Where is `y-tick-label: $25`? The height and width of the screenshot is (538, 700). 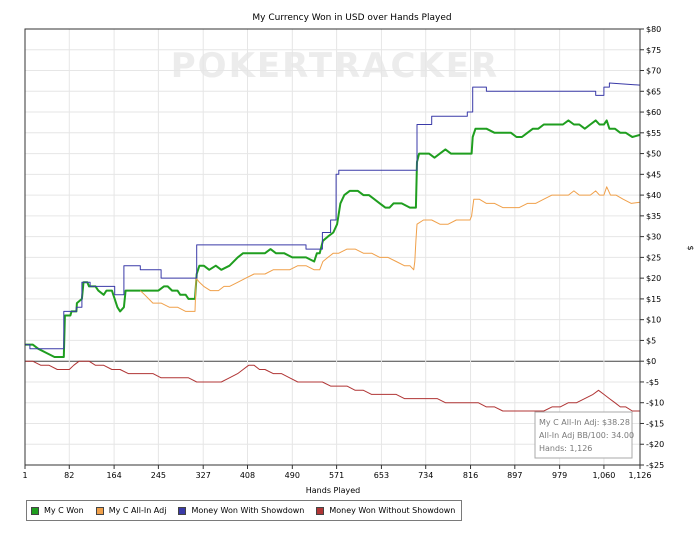
y-tick-label: $25 is located at coordinates (653, 257).